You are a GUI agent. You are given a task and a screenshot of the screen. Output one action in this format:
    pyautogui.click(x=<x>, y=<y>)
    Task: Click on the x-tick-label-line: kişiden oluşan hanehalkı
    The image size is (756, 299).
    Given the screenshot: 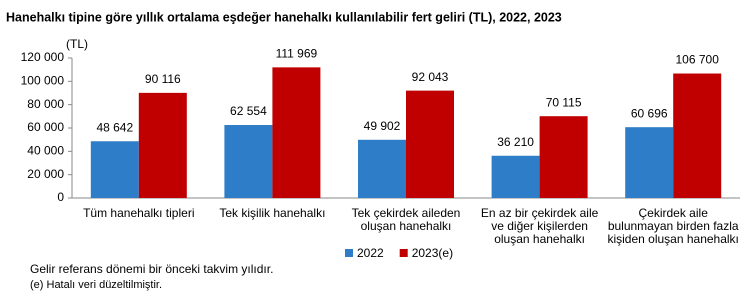 What is the action you would take?
    pyautogui.click(x=672, y=239)
    